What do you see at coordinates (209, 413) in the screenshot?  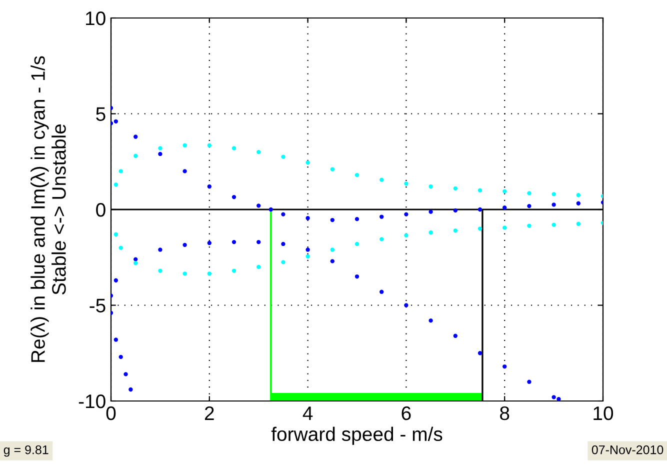 I see `x-tick-label: 2` at bounding box center [209, 413].